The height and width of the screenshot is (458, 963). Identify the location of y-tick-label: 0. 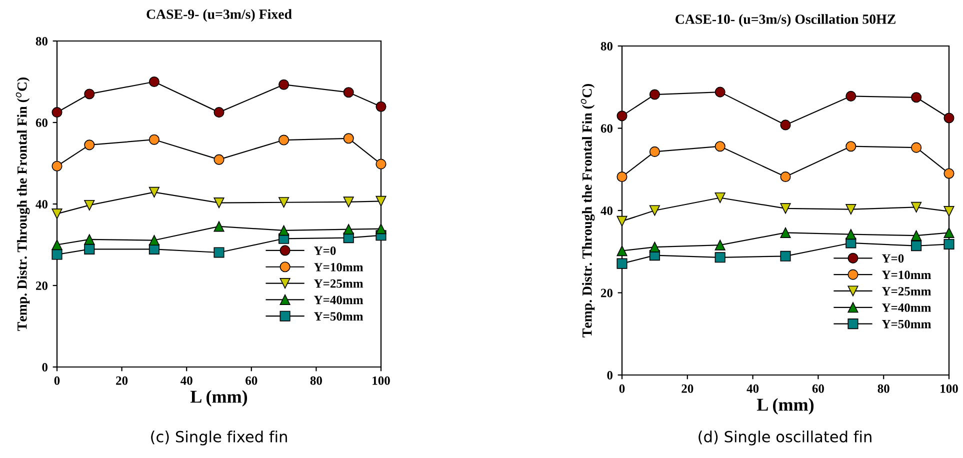
(45, 367).